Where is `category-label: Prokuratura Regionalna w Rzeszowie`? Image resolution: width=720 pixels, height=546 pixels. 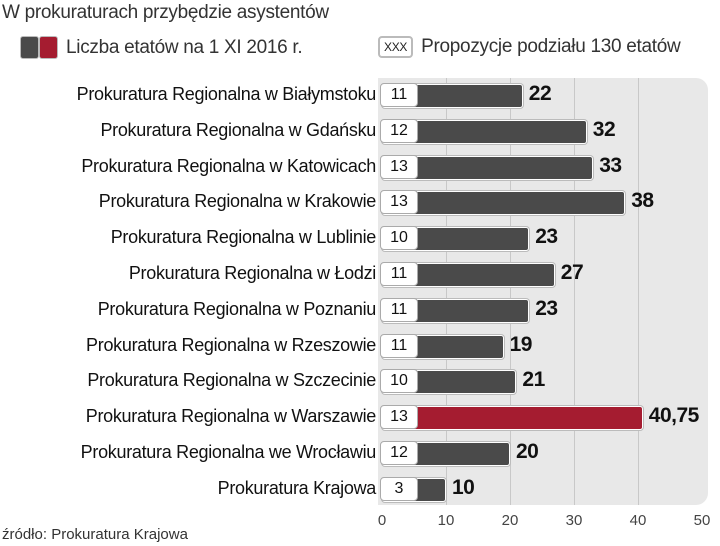
category-label: Prokuratura Regionalna w Rzeszowie is located at coordinates (231, 344).